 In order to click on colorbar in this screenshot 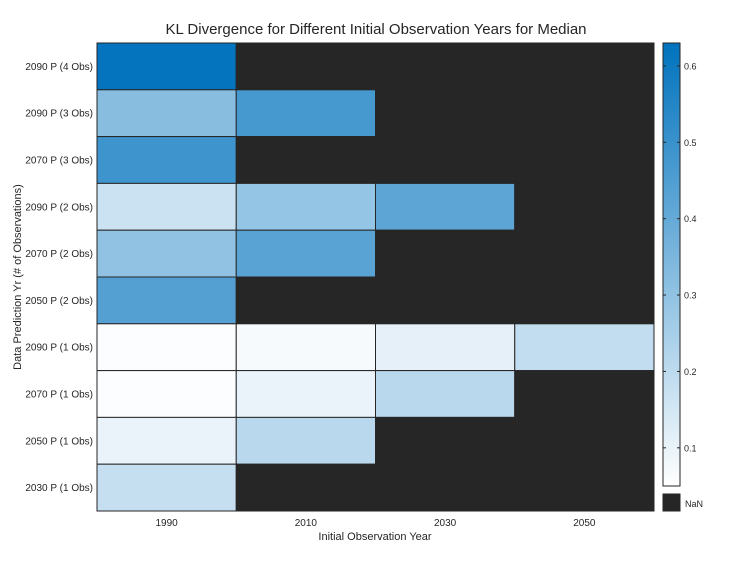, I will do `click(671, 264)`.